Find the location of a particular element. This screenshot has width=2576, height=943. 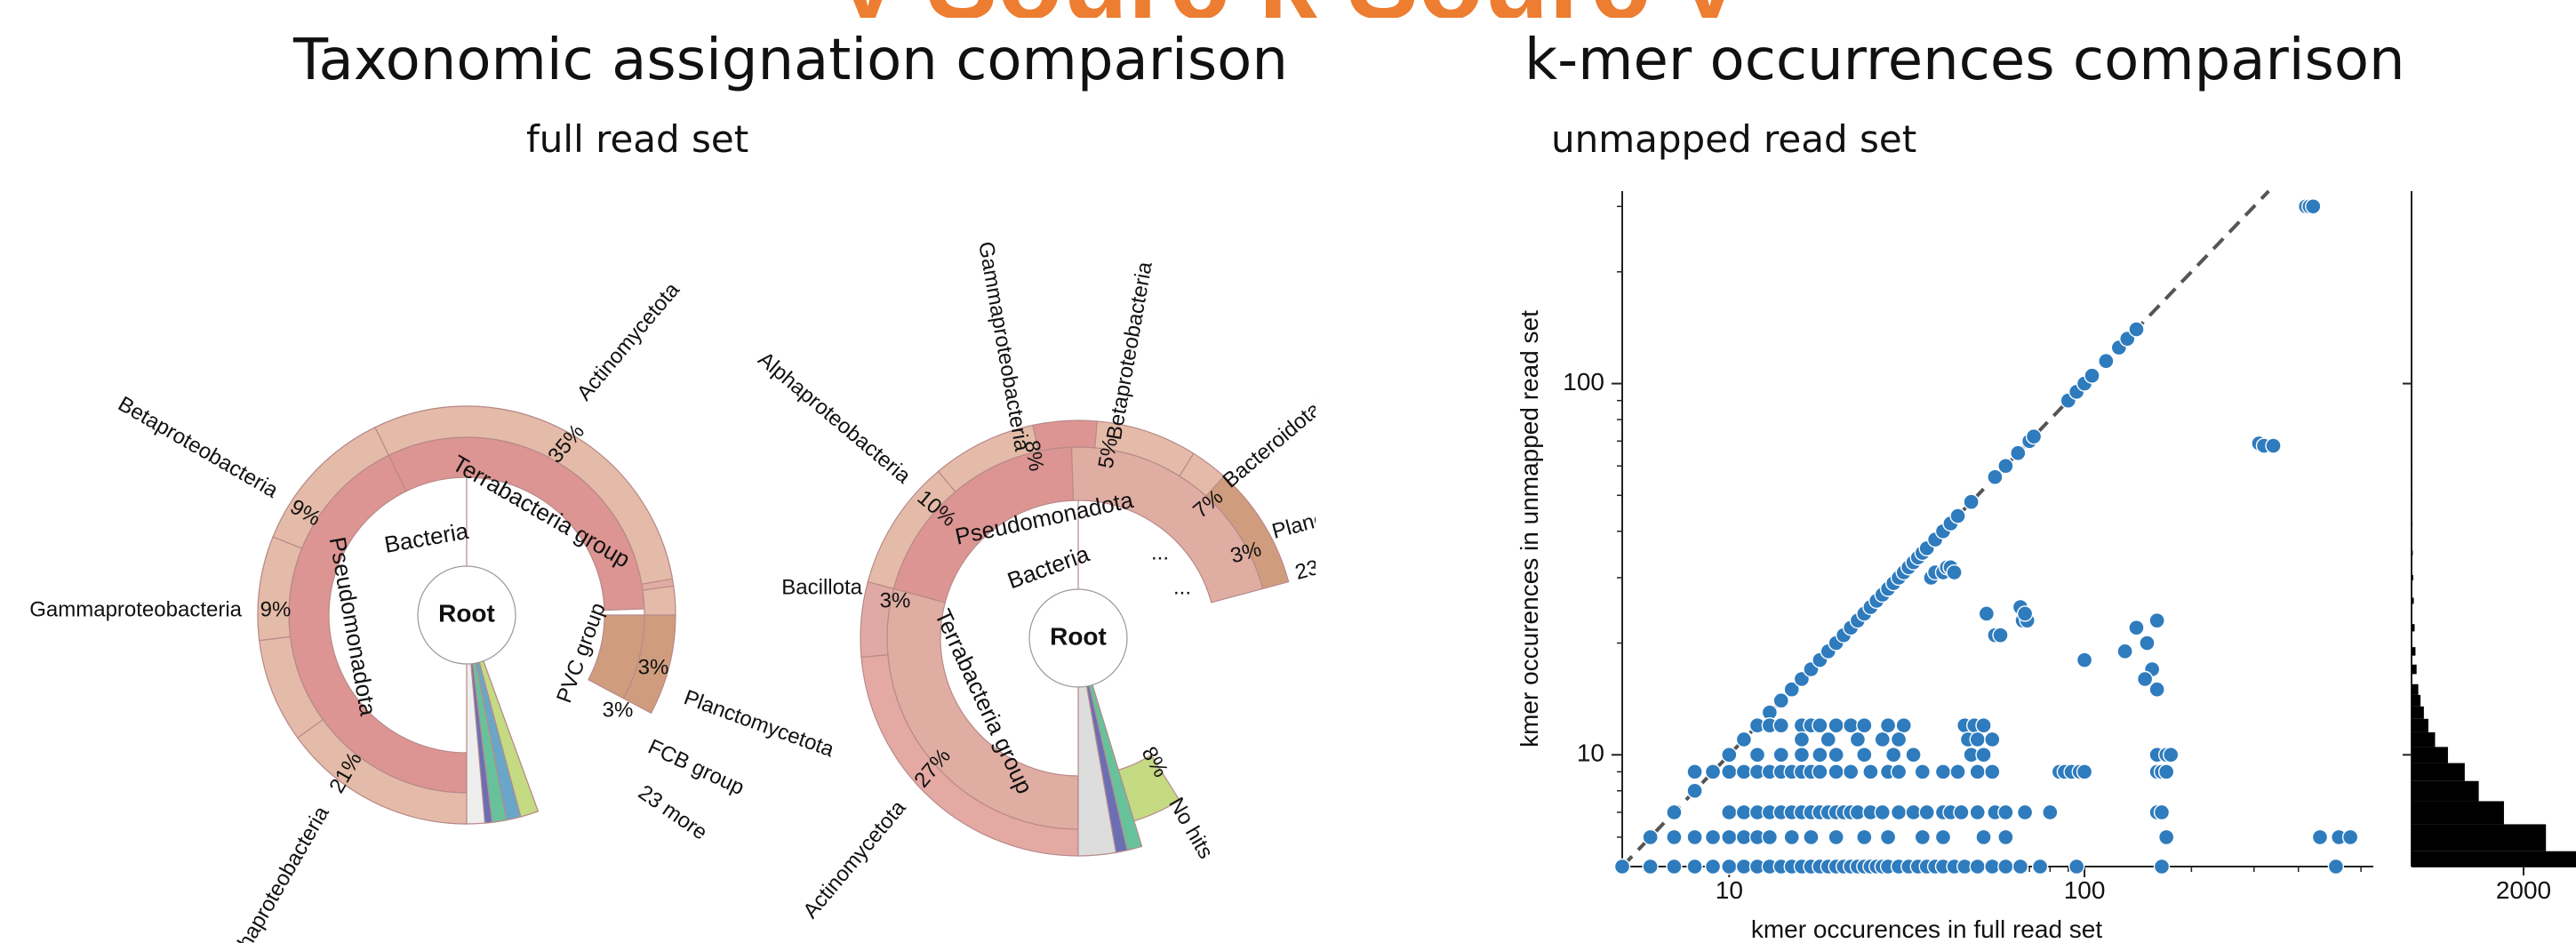

y-axis-label: kmer occurences in unmapped read set is located at coordinates (1529, 528).